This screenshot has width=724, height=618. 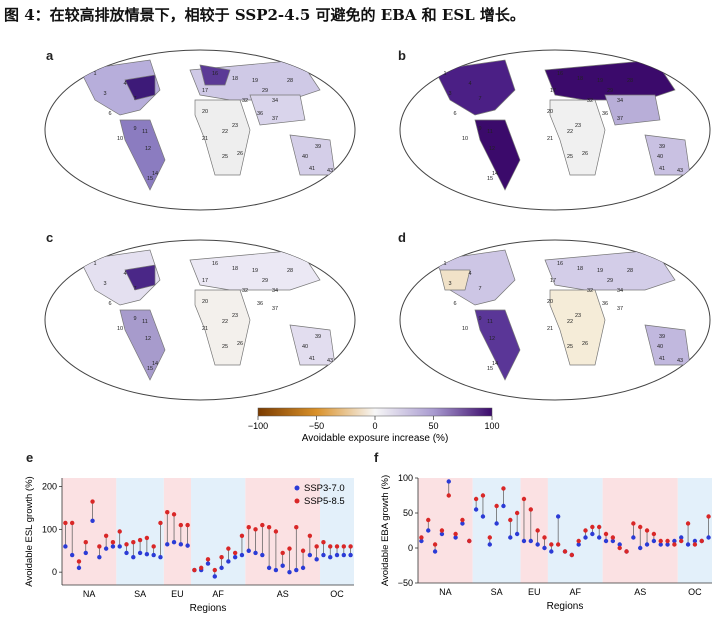 What do you see at coordinates (134, 319) in the screenshot?
I see `map-c-region-9: 9` at bounding box center [134, 319].